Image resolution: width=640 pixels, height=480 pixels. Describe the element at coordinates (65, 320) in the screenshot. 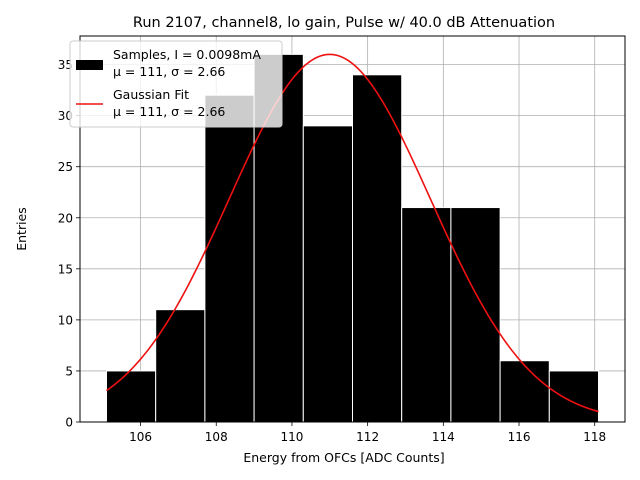

I see `y-tick-label: 10` at that location.